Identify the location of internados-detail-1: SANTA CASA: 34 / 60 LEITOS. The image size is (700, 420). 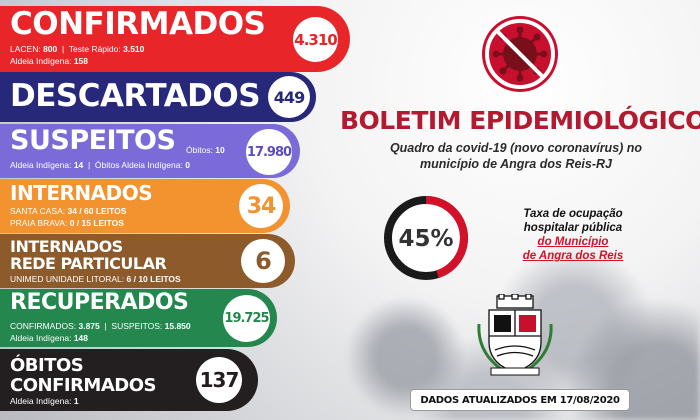
(68, 211).